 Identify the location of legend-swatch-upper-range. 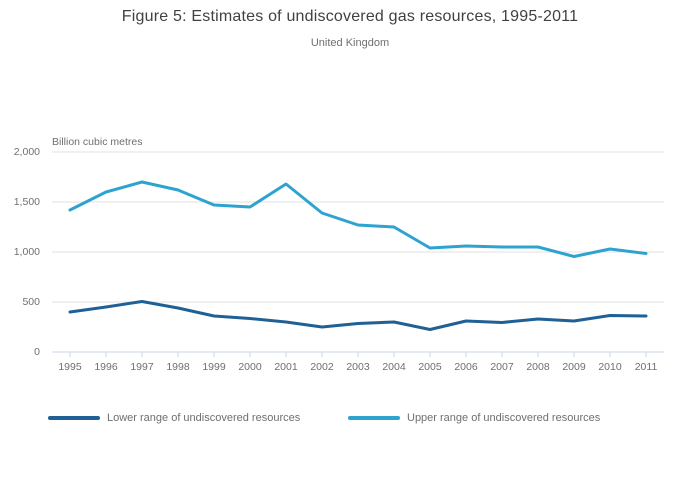
(374, 418).